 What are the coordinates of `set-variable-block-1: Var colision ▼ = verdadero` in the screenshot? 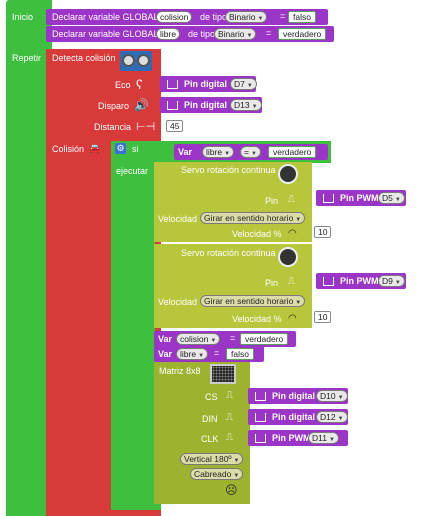 It's located at (225, 339).